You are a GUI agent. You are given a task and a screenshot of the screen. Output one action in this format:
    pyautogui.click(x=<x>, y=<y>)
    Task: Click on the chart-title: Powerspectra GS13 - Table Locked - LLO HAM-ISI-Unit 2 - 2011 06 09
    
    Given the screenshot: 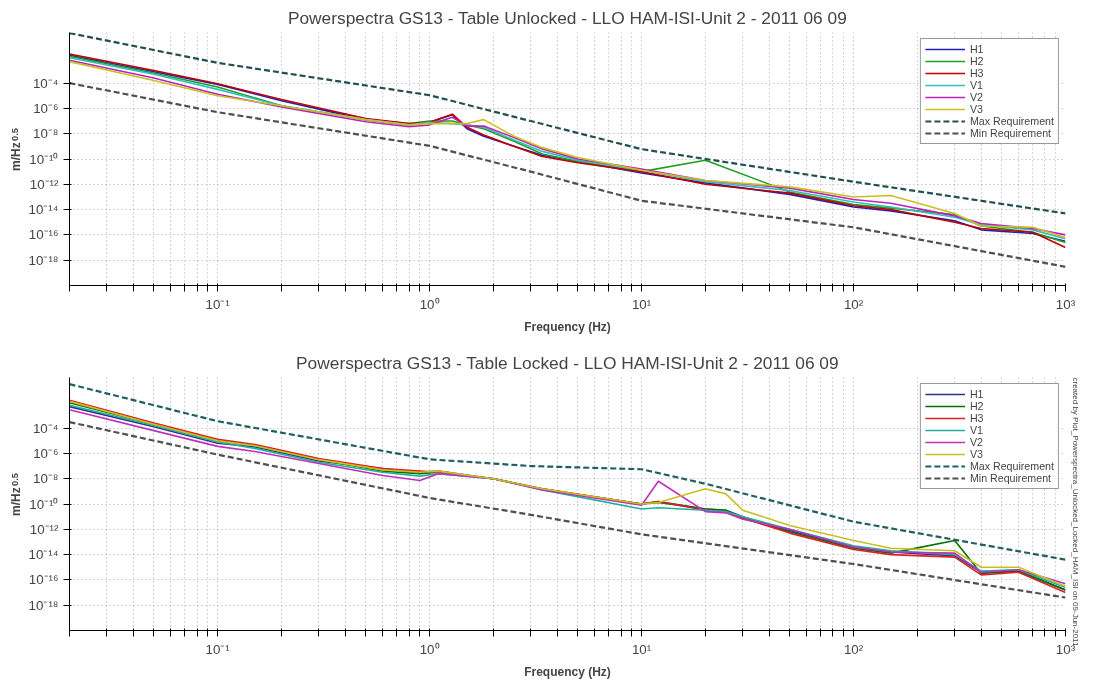 What is the action you would take?
    pyautogui.click(x=567, y=362)
    